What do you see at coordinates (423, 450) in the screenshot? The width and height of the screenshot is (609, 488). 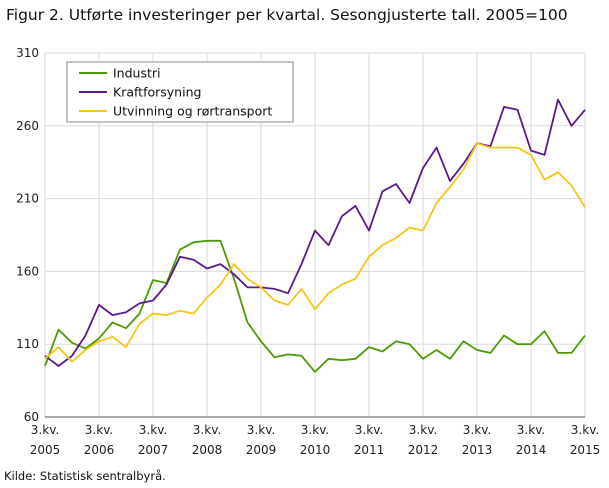 I see `x-tick-year: 2012` at bounding box center [423, 450].